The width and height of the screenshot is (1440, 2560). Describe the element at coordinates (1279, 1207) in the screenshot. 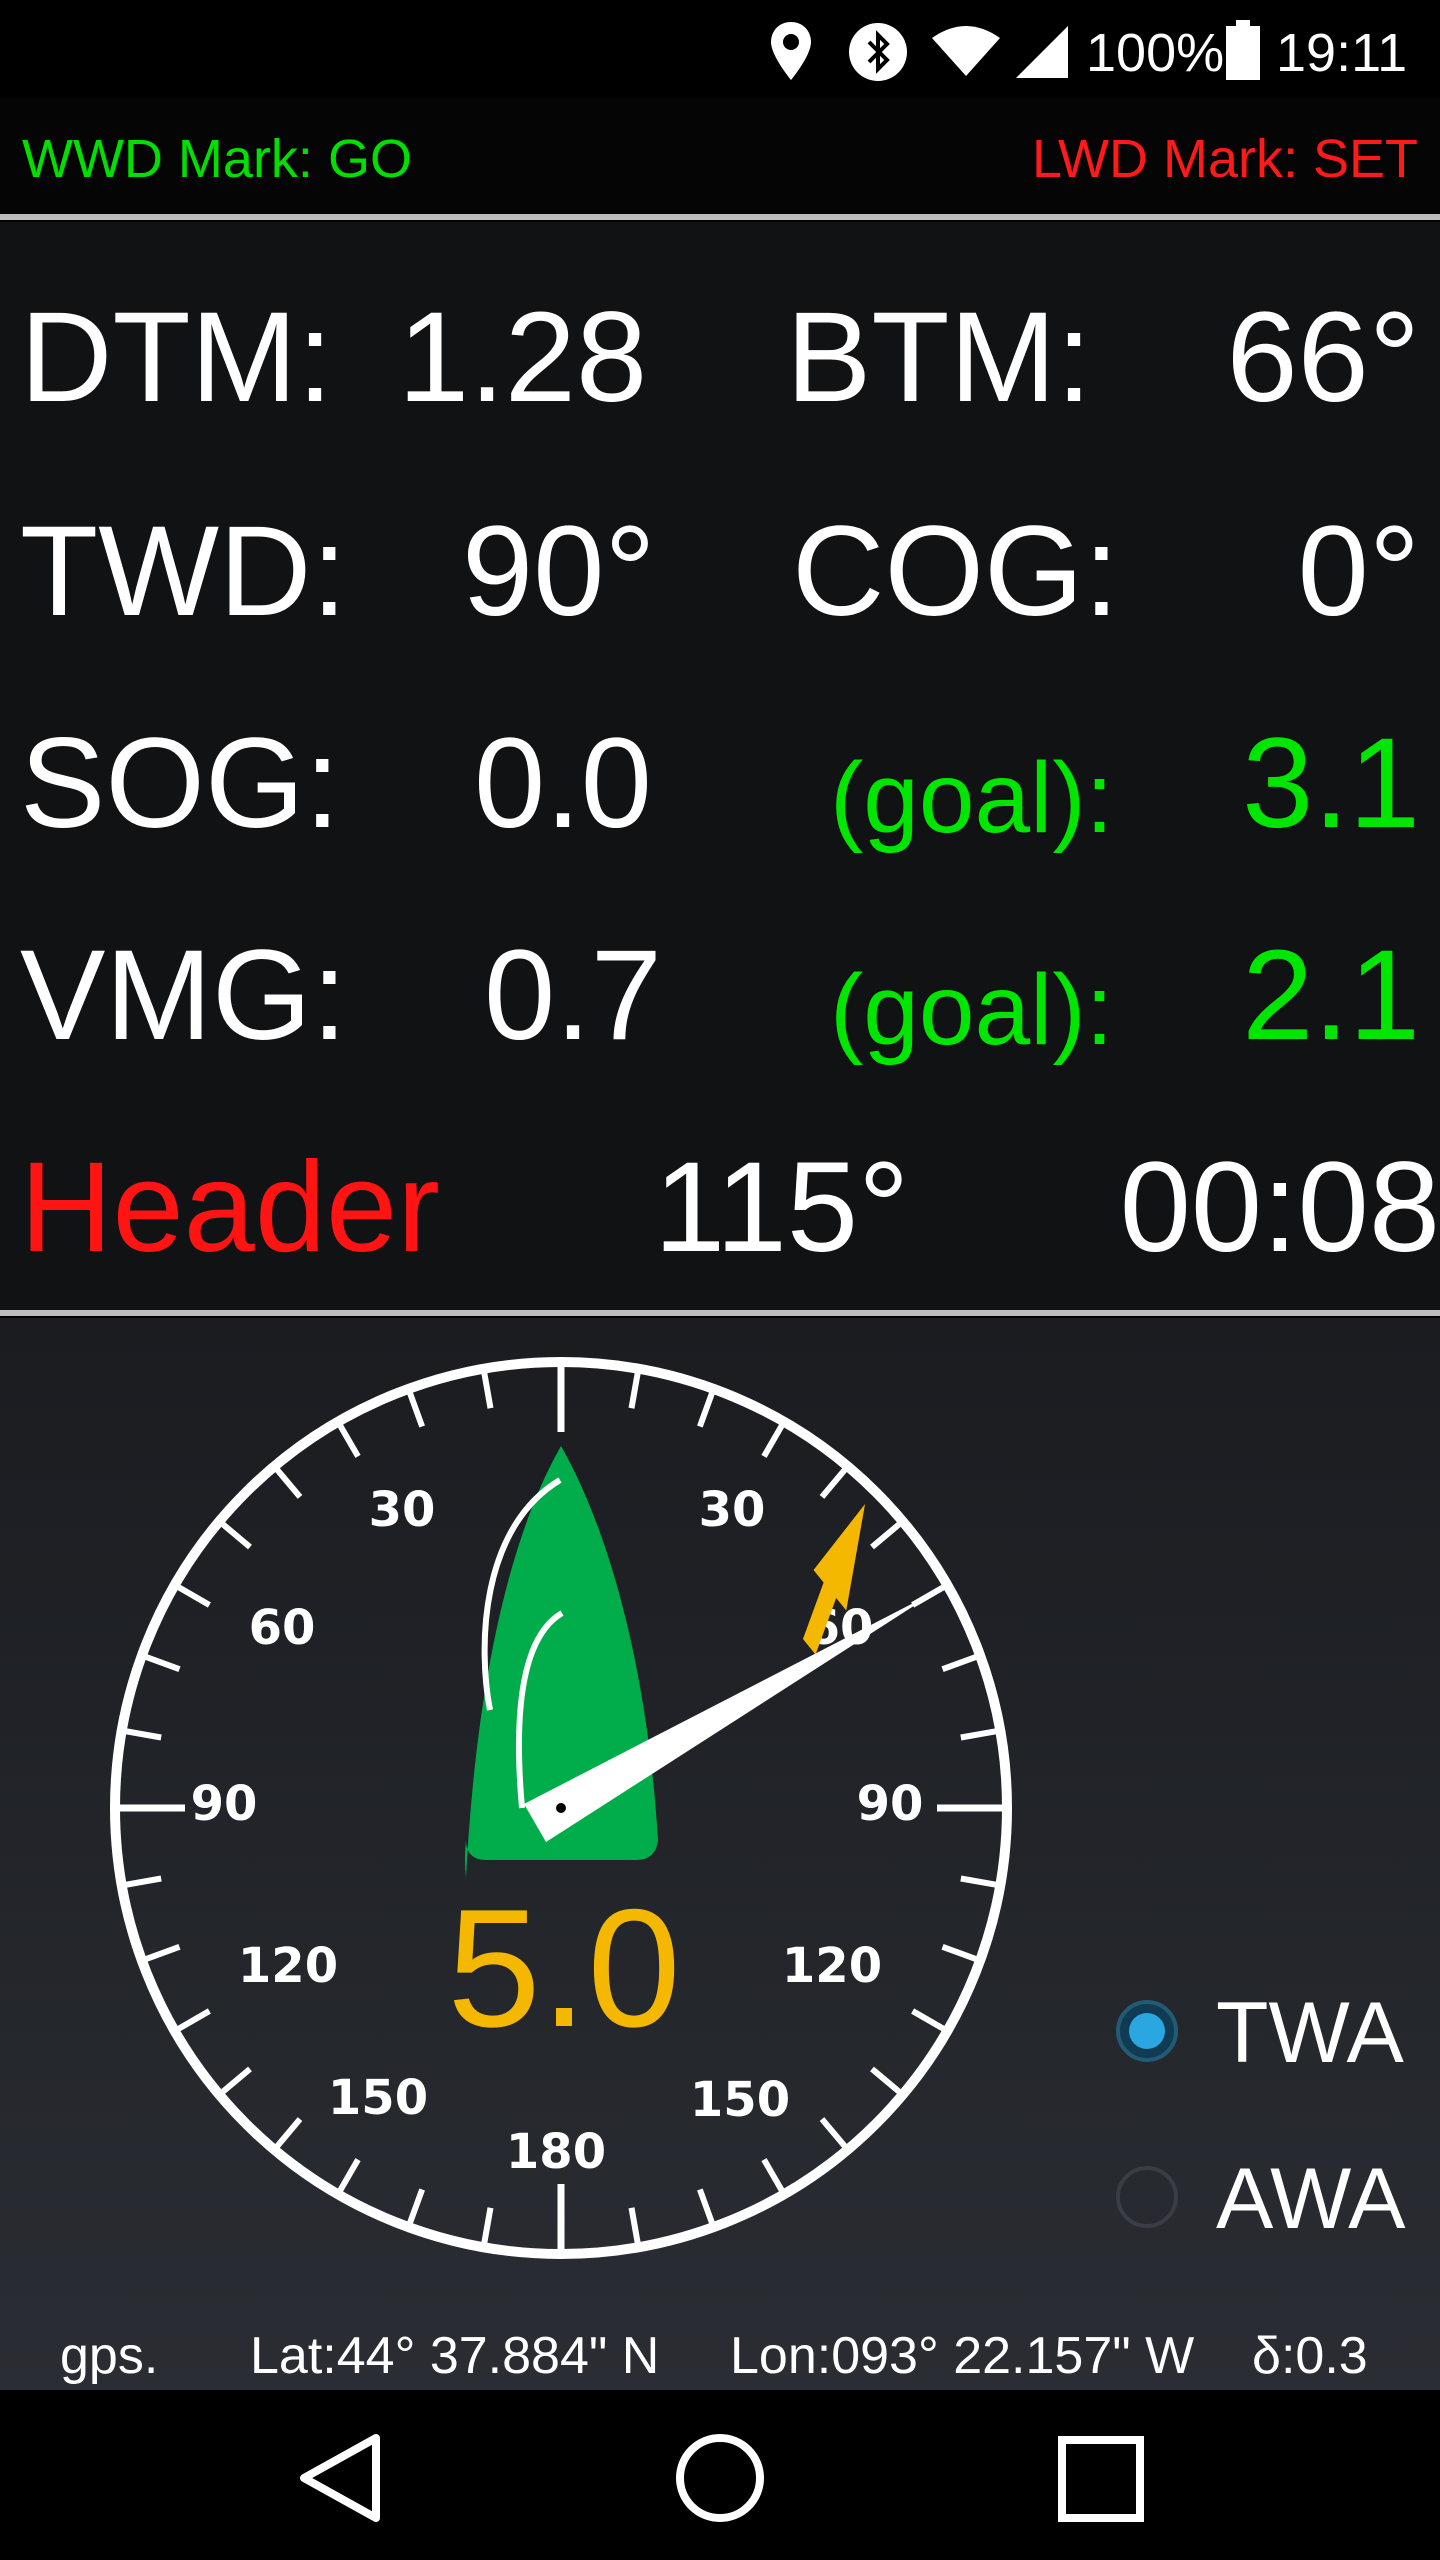

I see `timer: 00:08` at that location.